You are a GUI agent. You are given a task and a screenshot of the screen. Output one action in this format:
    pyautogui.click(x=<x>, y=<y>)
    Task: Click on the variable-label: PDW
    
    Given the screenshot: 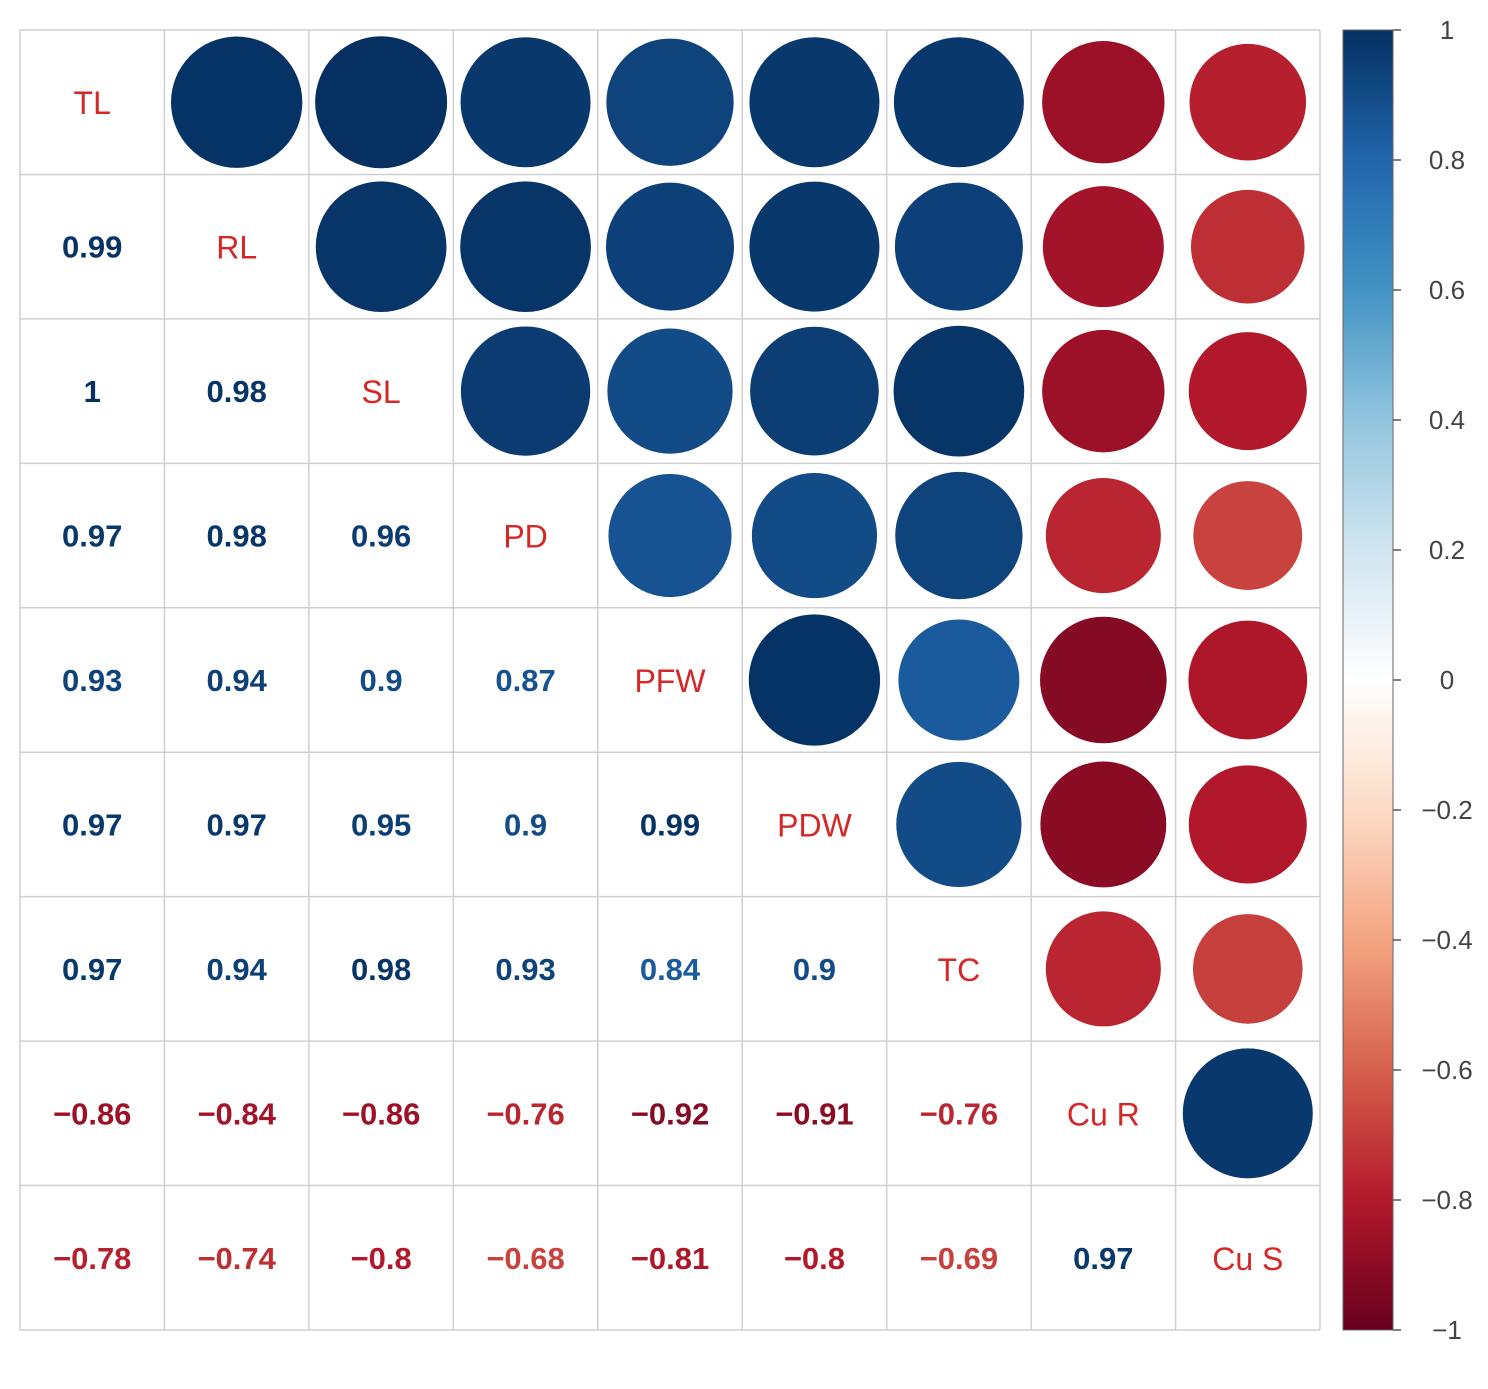 What is the action you would take?
    pyautogui.click(x=814, y=825)
    